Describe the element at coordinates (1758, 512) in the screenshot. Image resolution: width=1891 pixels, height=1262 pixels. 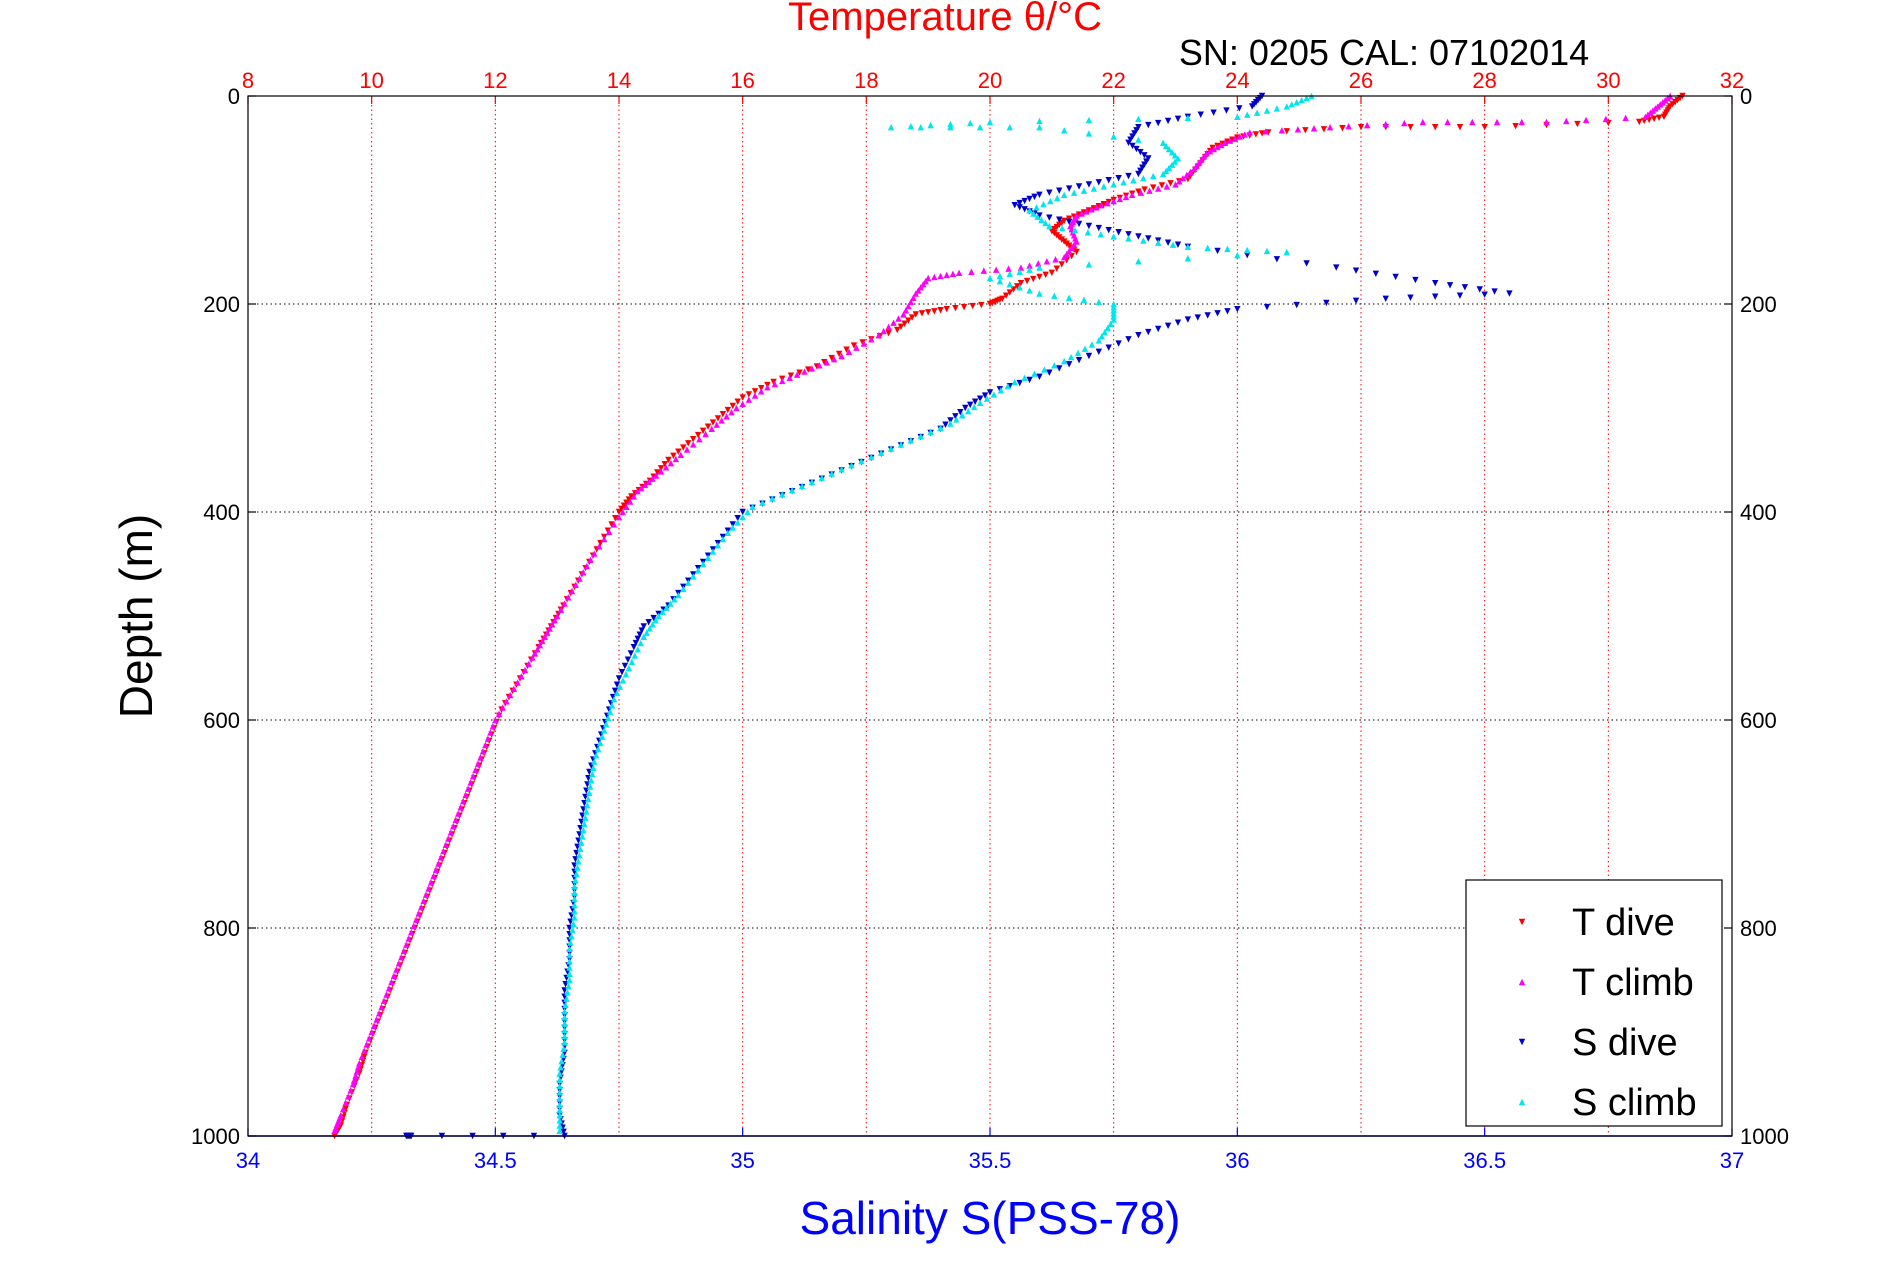
I see `right-tick-label: 400` at that location.